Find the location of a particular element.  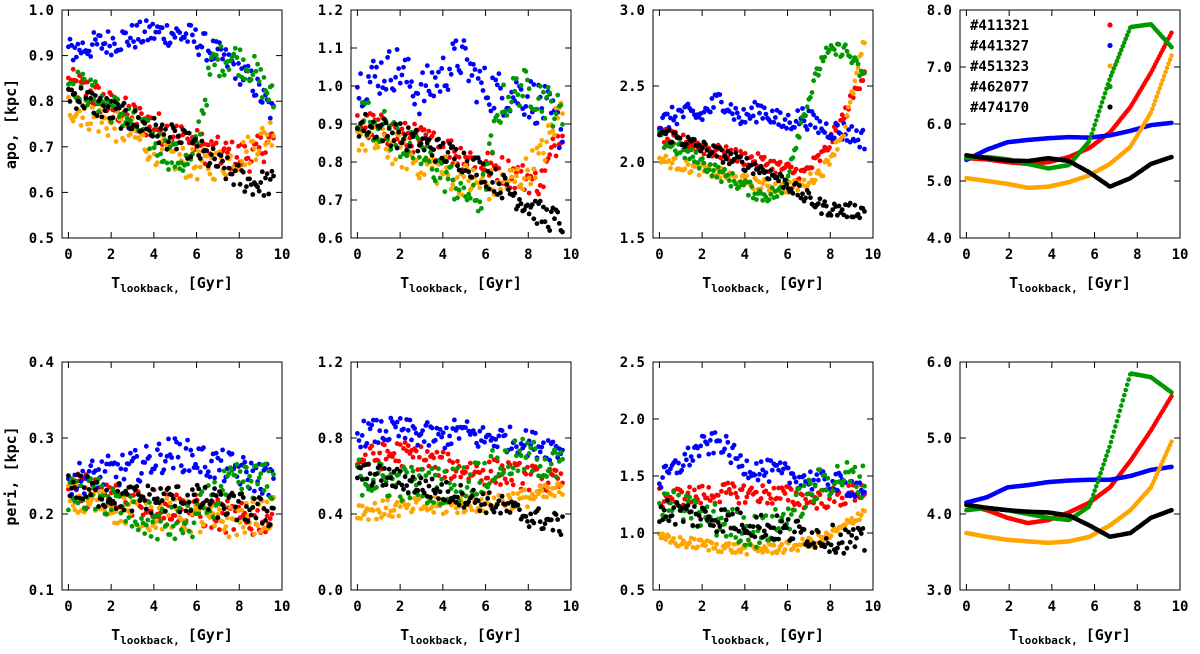

x-axis-label-unit: [Gyr] is located at coordinates (499, 283).